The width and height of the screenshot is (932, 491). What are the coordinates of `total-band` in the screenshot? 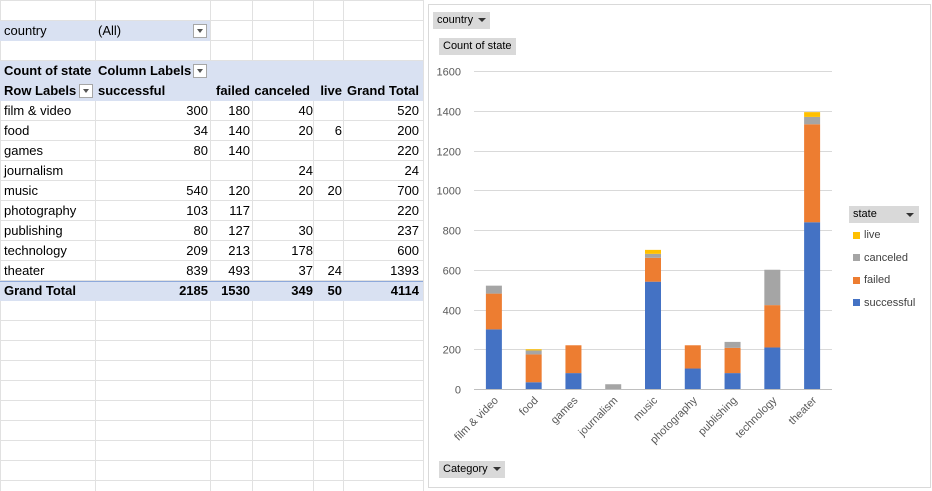 It's located at (211, 291).